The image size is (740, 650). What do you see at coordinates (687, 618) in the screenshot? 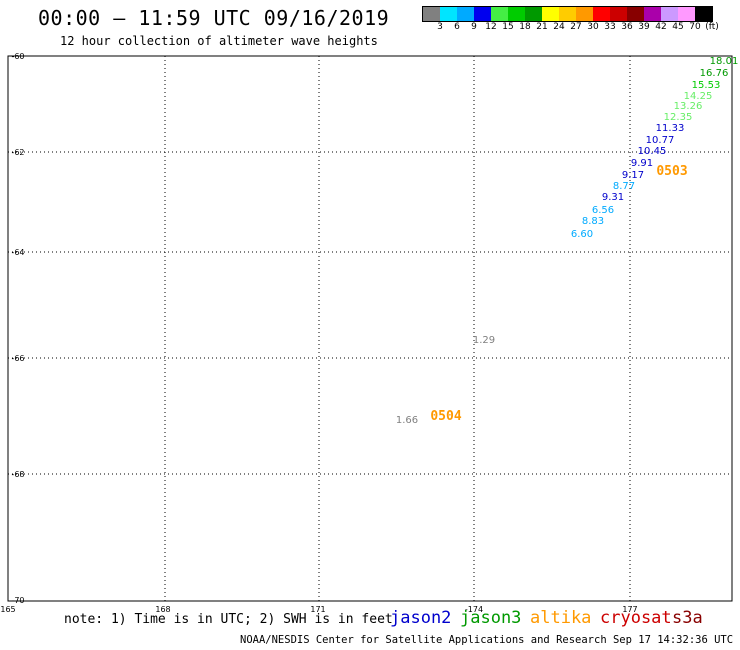
I see `satellite-s3a-label: s3a` at bounding box center [687, 618].